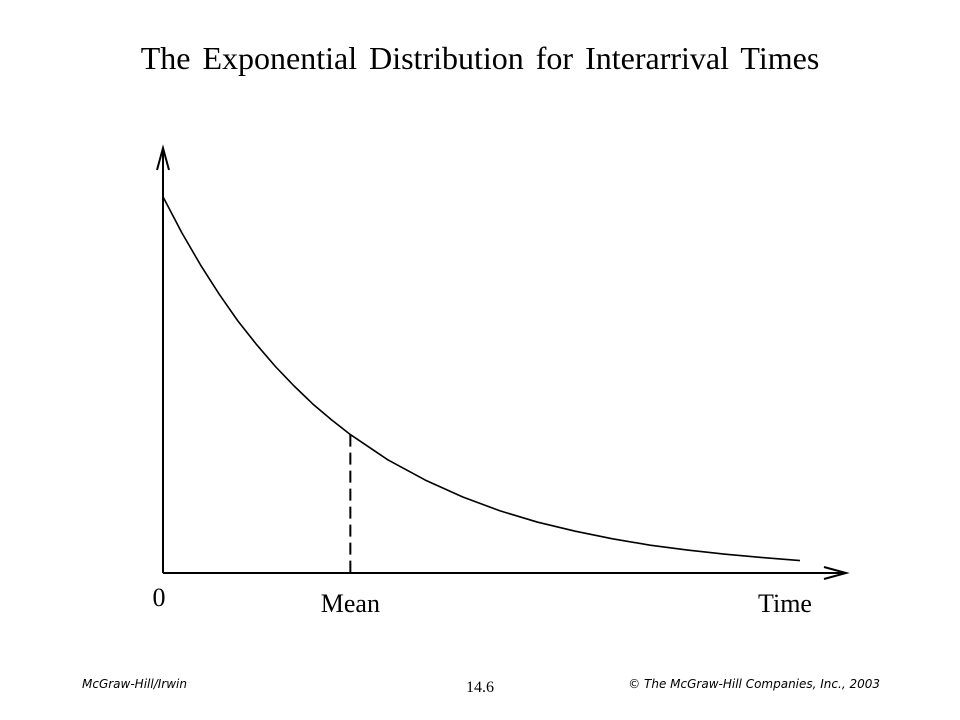 The image size is (960, 720). What do you see at coordinates (163, 157) in the screenshot?
I see `y-axis-arrowhead` at bounding box center [163, 157].